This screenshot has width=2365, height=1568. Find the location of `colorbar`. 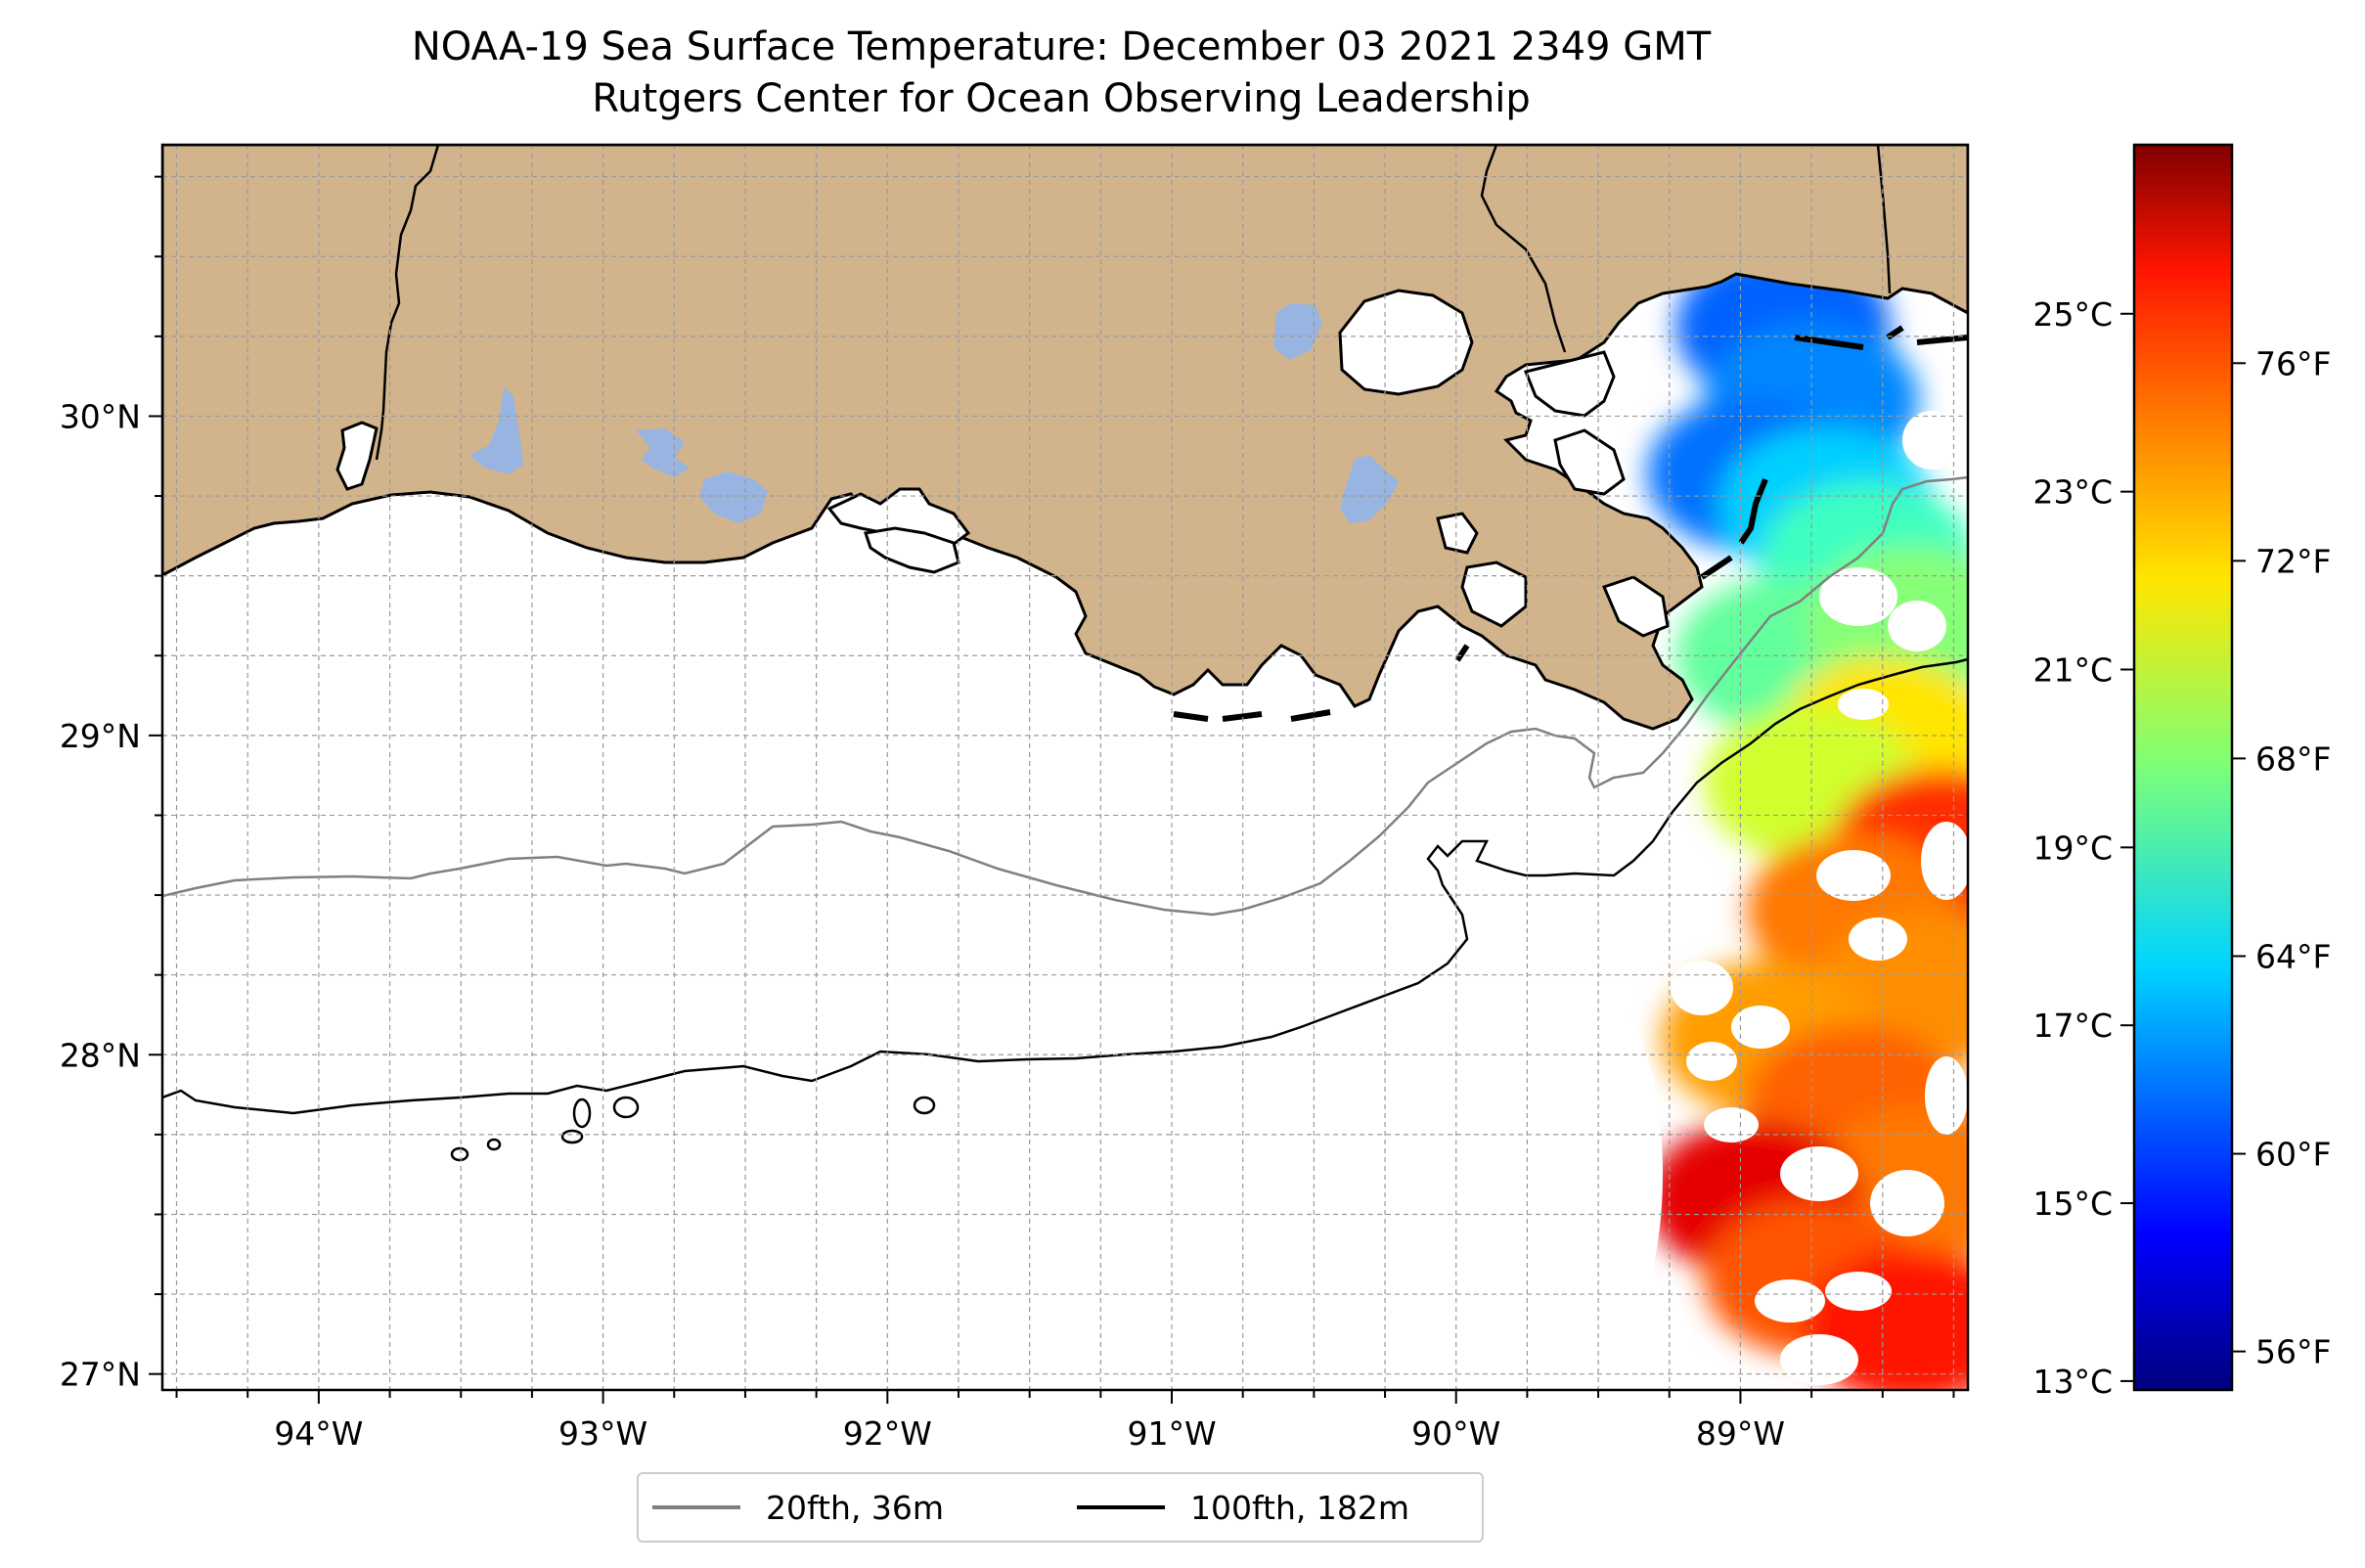

colorbar is located at coordinates (2183, 767).